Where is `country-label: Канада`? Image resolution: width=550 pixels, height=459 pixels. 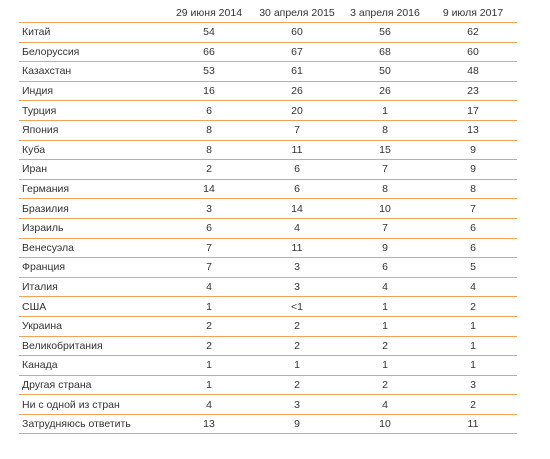 country-label: Канада is located at coordinates (92, 365).